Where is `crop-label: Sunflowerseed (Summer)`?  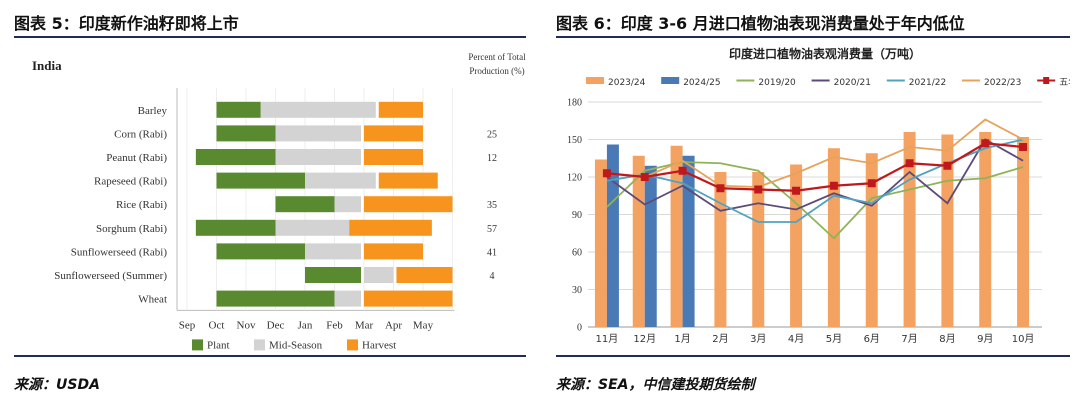 crop-label: Sunflowerseed (Summer) is located at coordinates (110, 276).